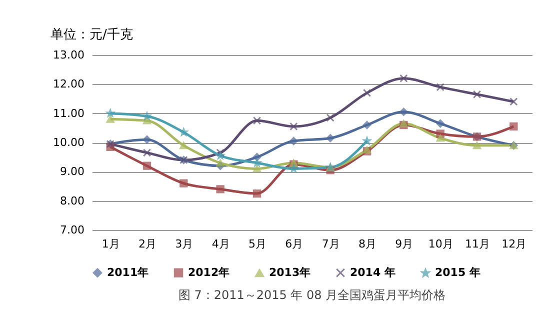 The width and height of the screenshot is (550, 325). What do you see at coordinates (404, 244) in the screenshot?
I see `x-tick-label: 9月` at bounding box center [404, 244].